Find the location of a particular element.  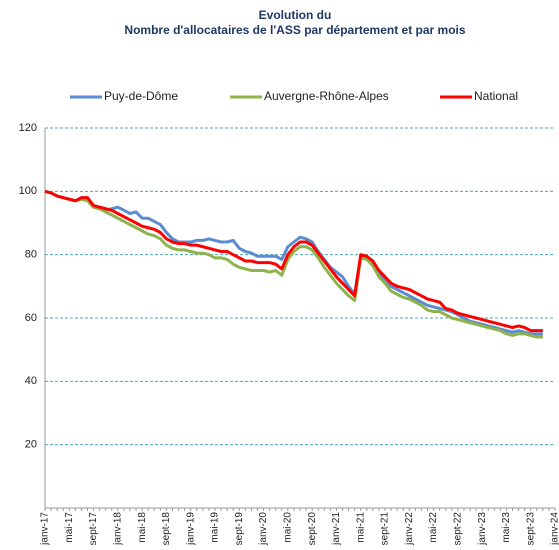

x-tick-label: mai-20 is located at coordinates (287, 527).